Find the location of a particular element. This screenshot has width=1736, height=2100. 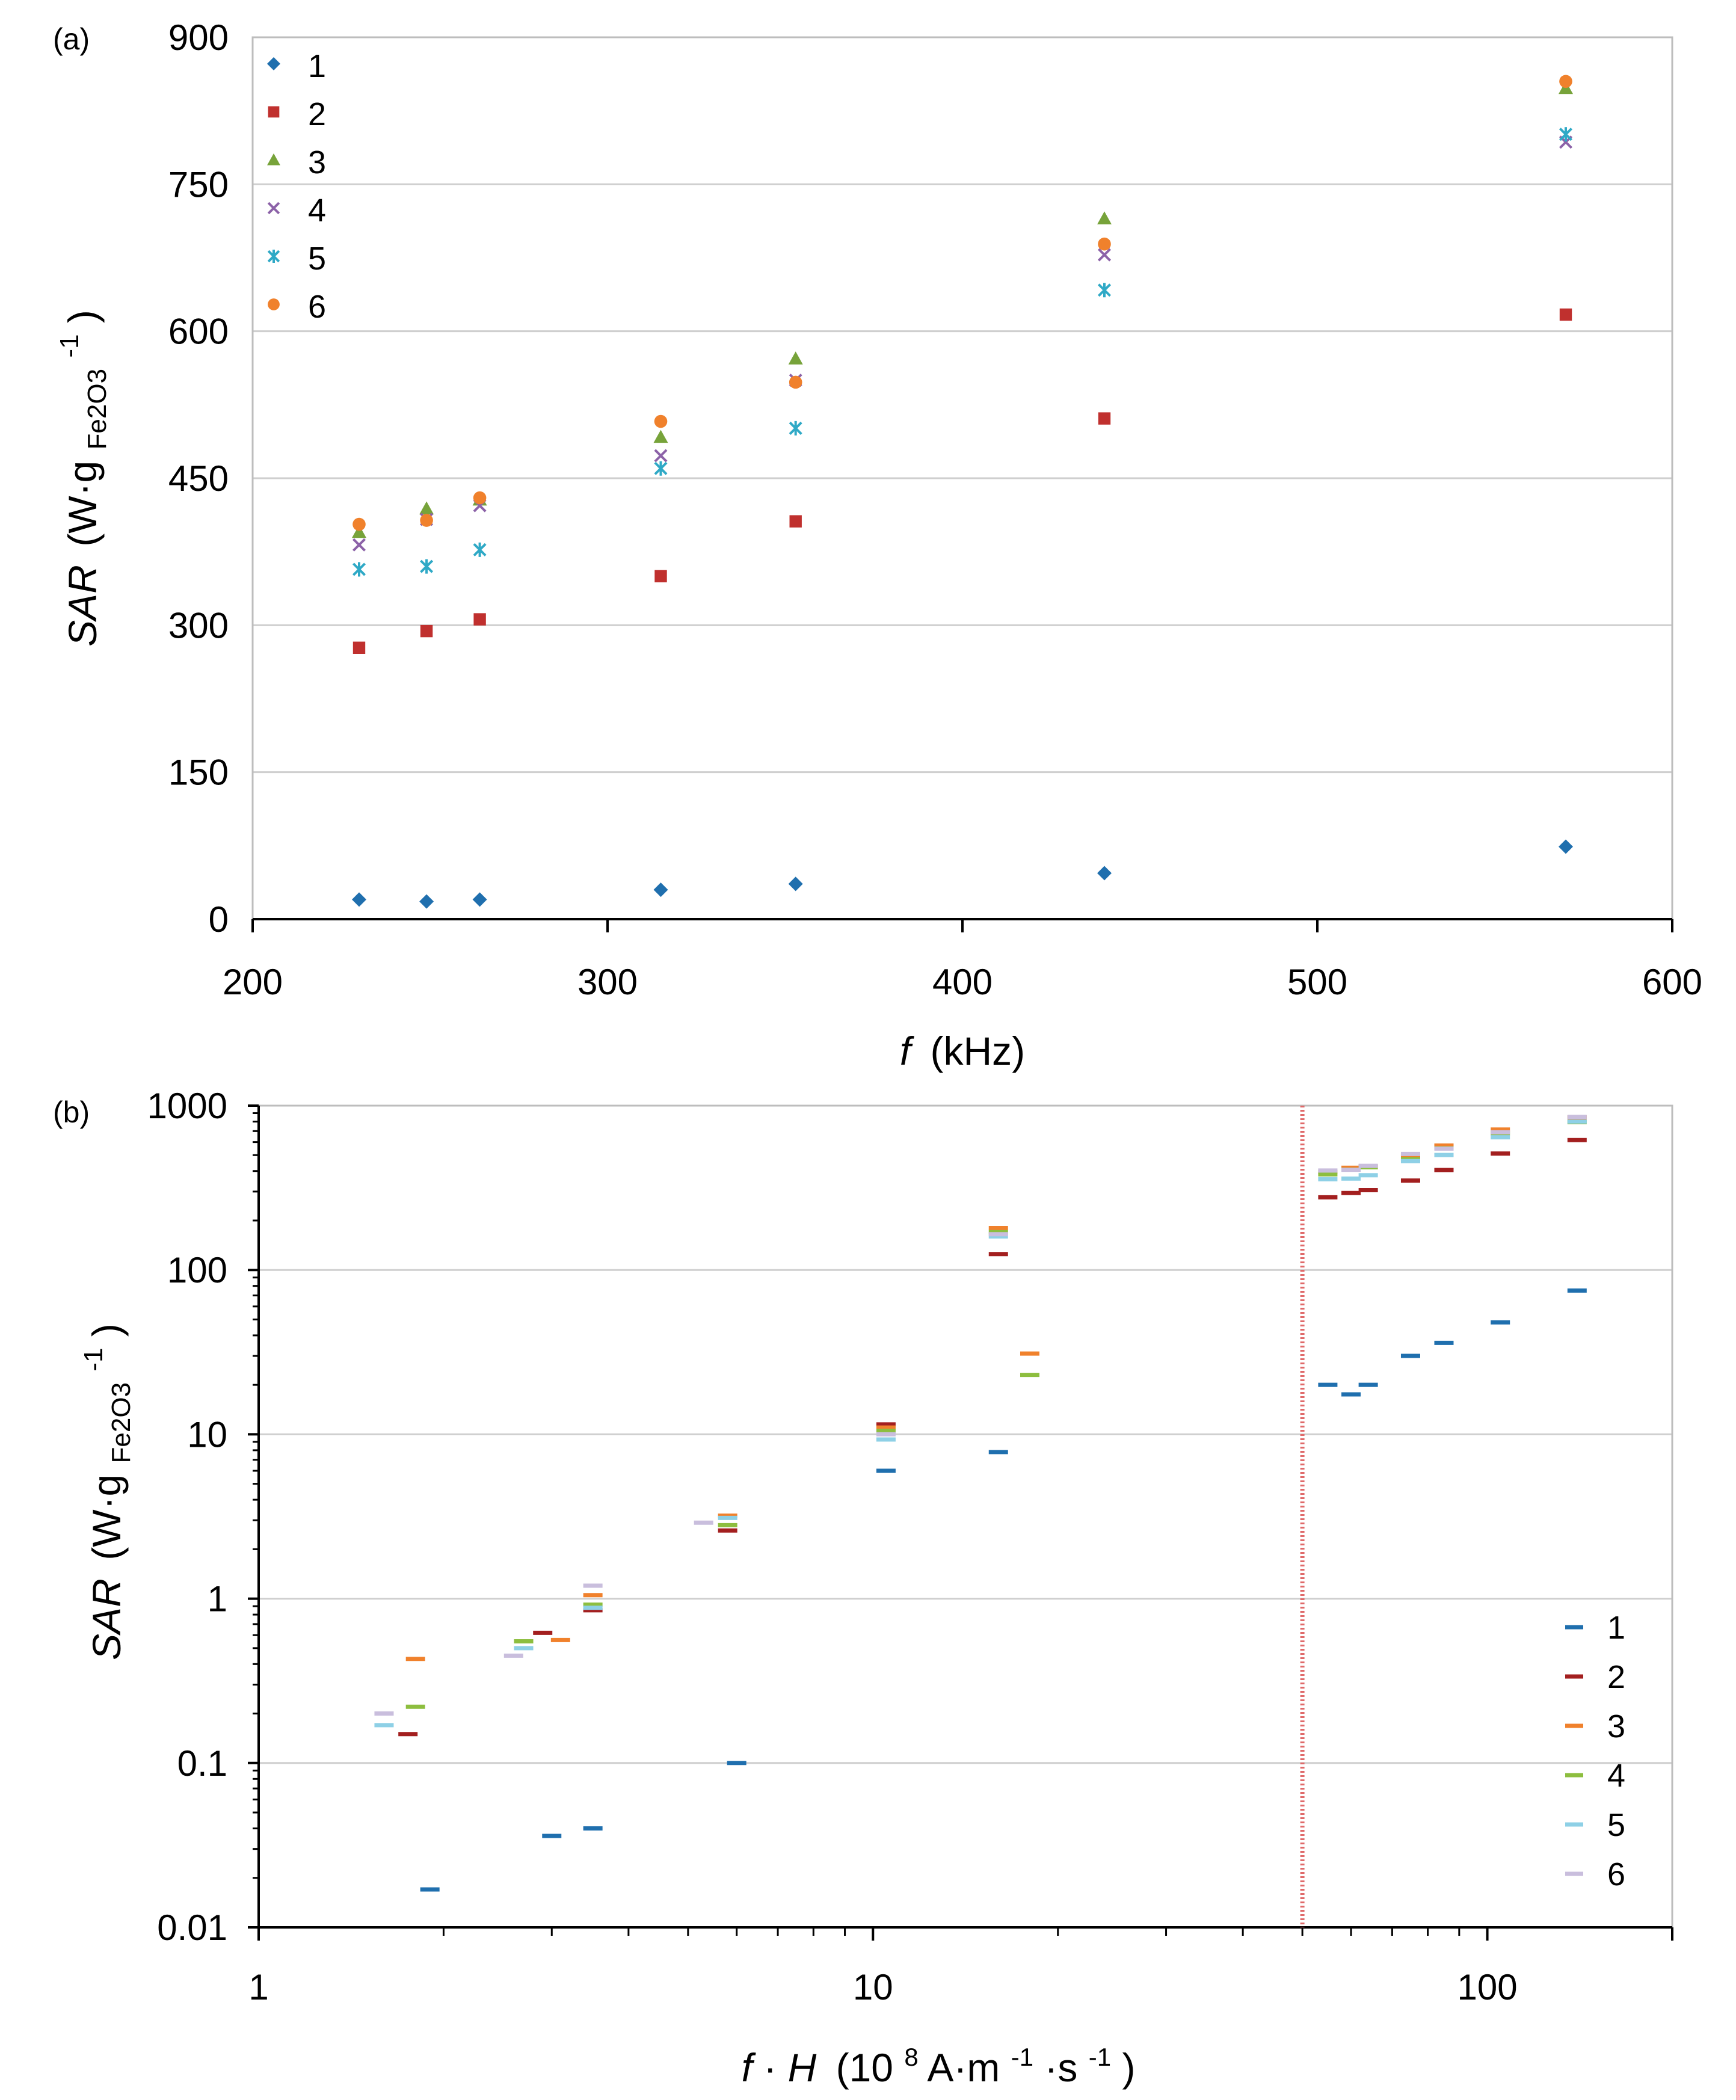

x-tick-label-300: 300 is located at coordinates (607, 982).